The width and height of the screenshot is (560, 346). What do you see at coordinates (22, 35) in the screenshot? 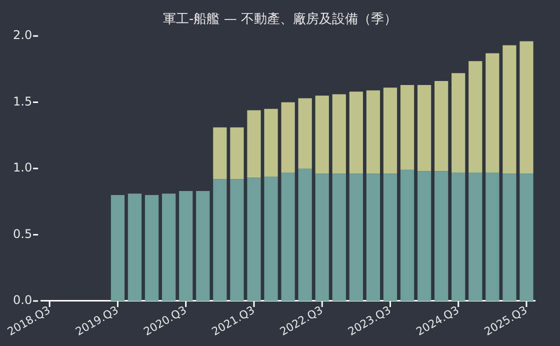
I see `y-tick-label: 2.0` at bounding box center [22, 35].